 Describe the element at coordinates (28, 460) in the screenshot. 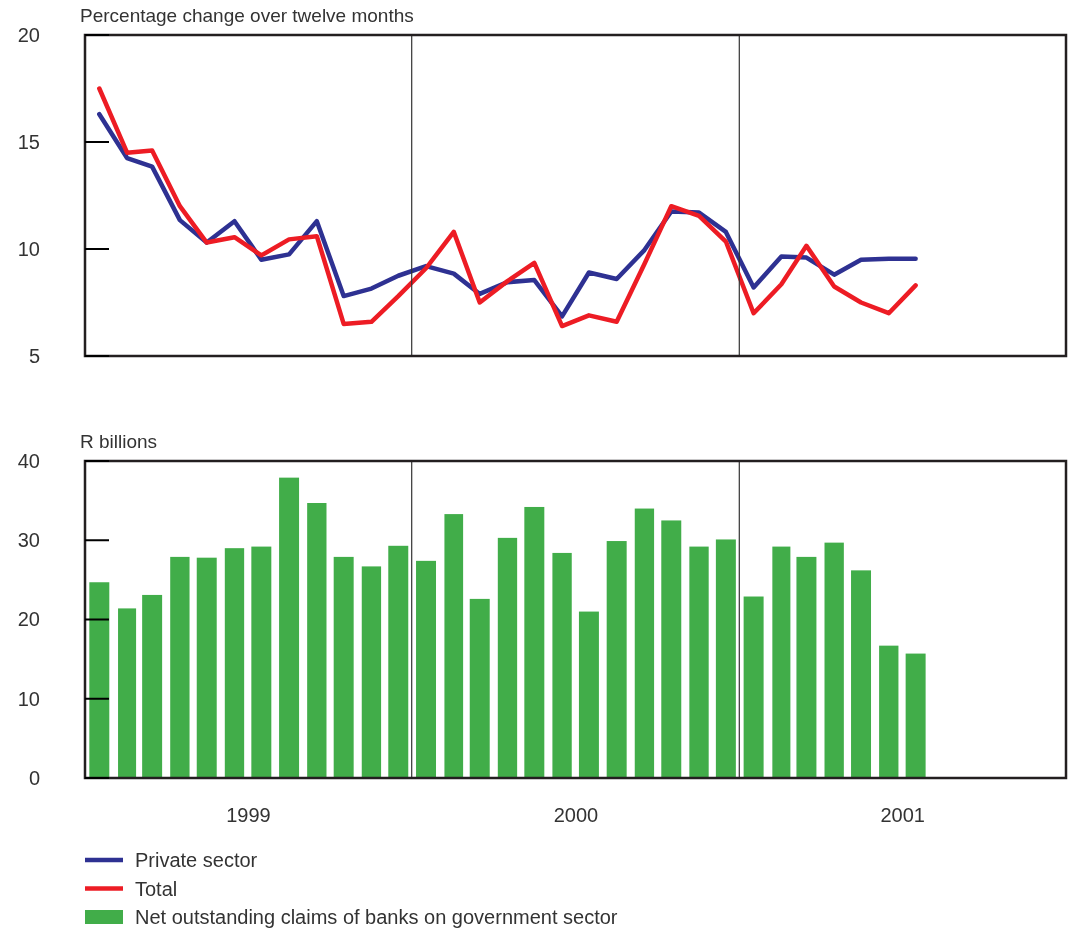

I see `y-tick-label: 40` at that location.